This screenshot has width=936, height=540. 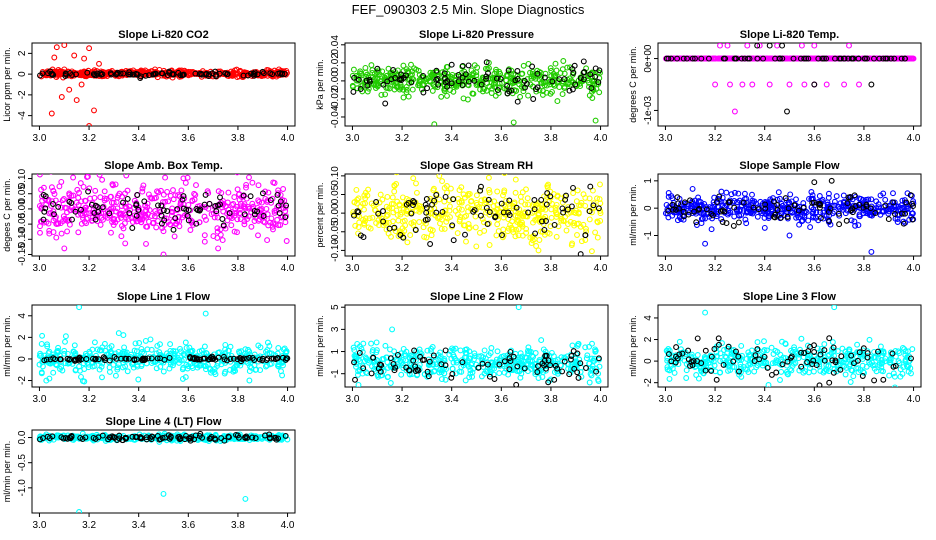 I want to click on y-tick-label: -1e-03, so click(x=648, y=110).